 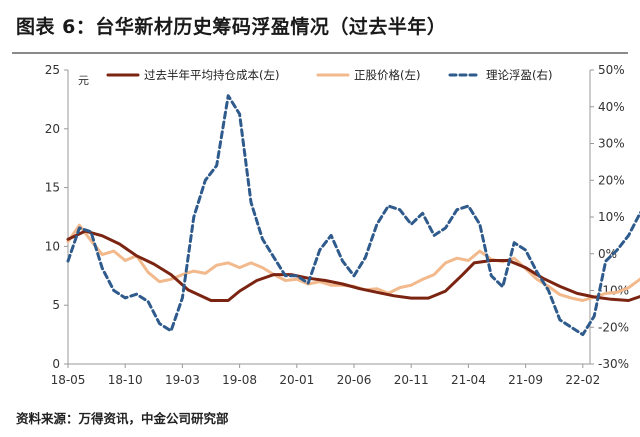 I want to click on left-tick-label: 15, so click(x=52, y=188).